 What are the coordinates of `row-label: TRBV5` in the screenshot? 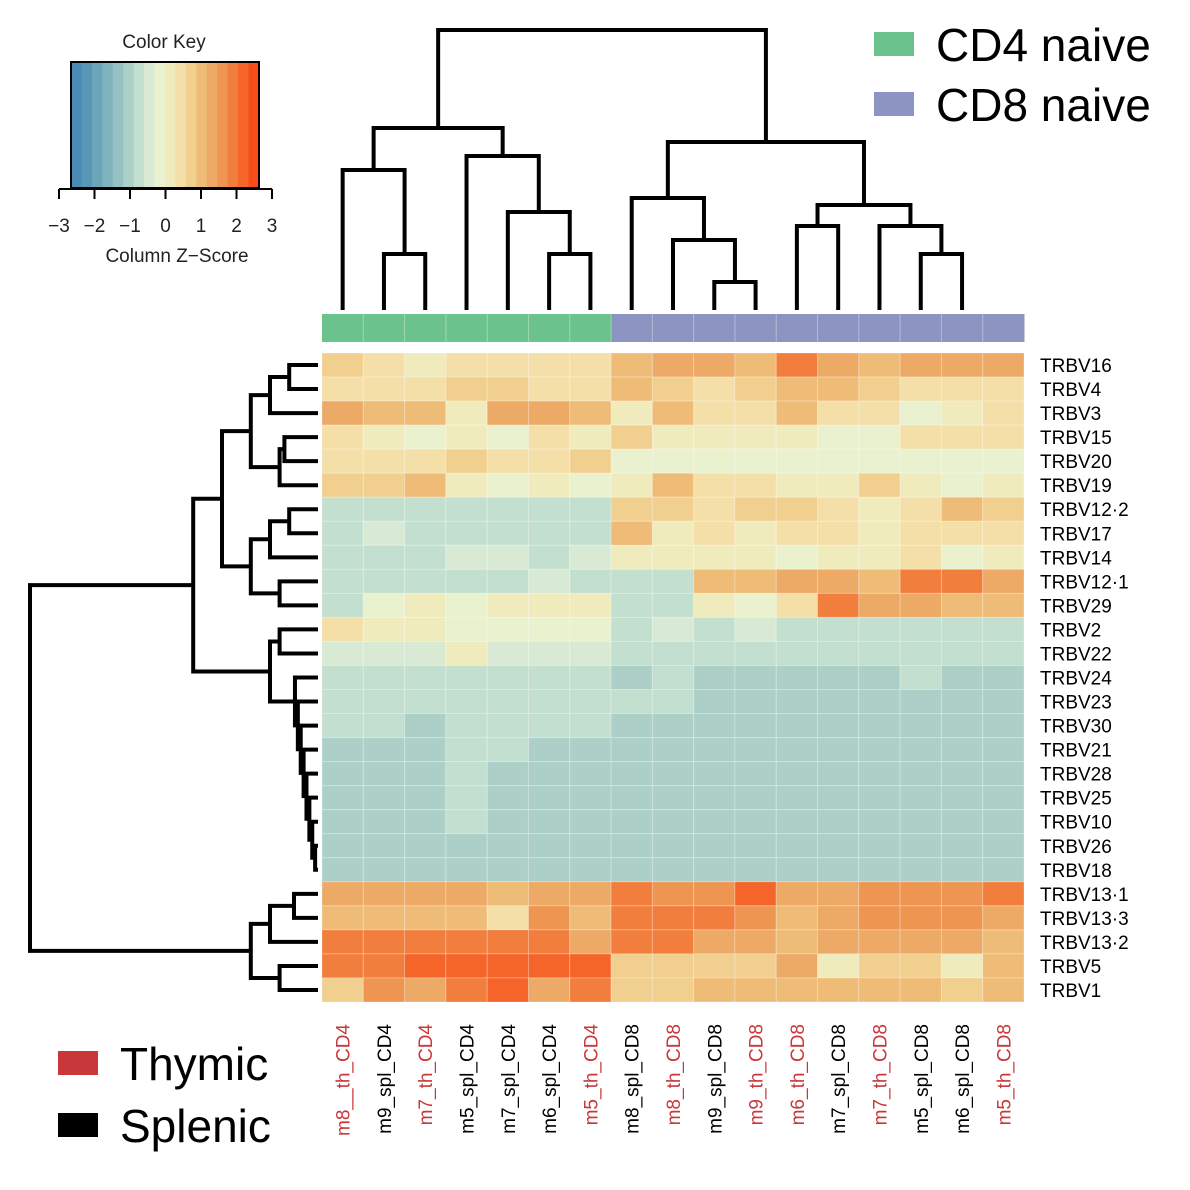 It's located at (1070, 967).